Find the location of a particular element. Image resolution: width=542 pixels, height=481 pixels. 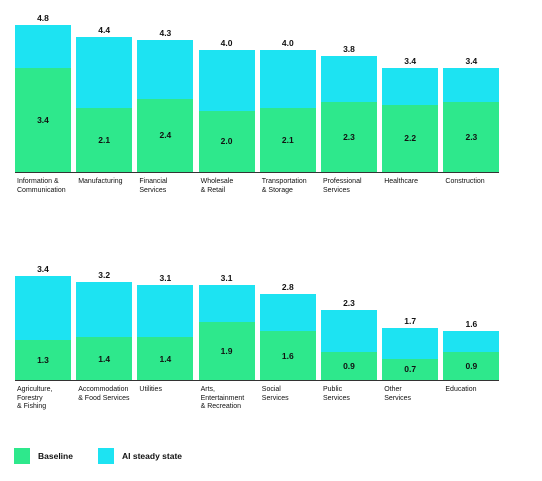

data-label: 1.9 is located at coordinates (226, 350).